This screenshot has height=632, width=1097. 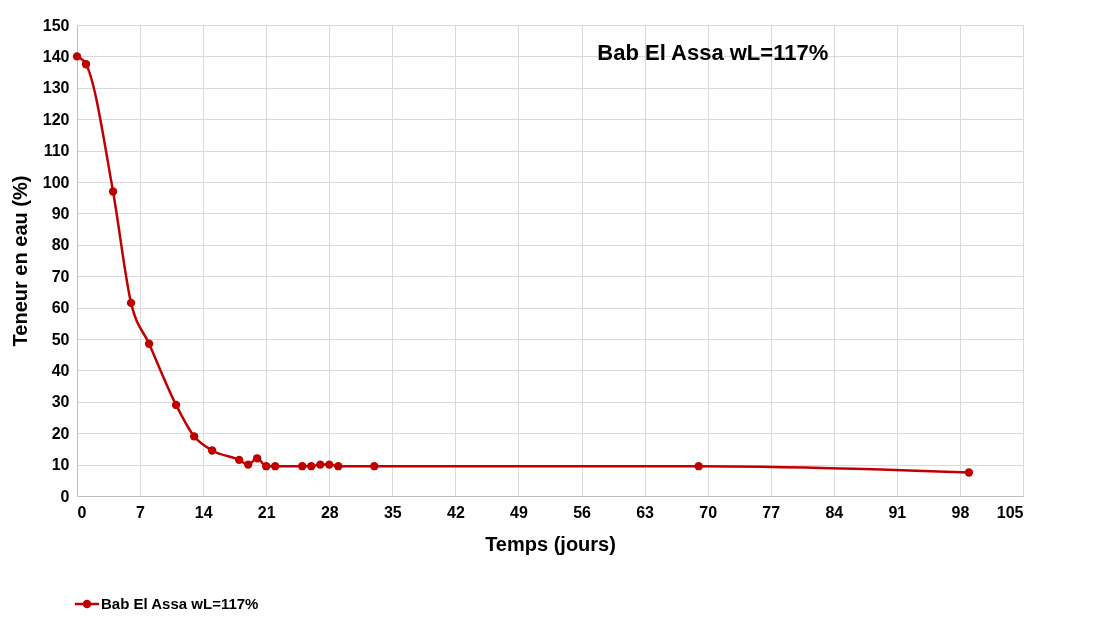 I want to click on x-tick-label: 84, so click(x=834, y=512).